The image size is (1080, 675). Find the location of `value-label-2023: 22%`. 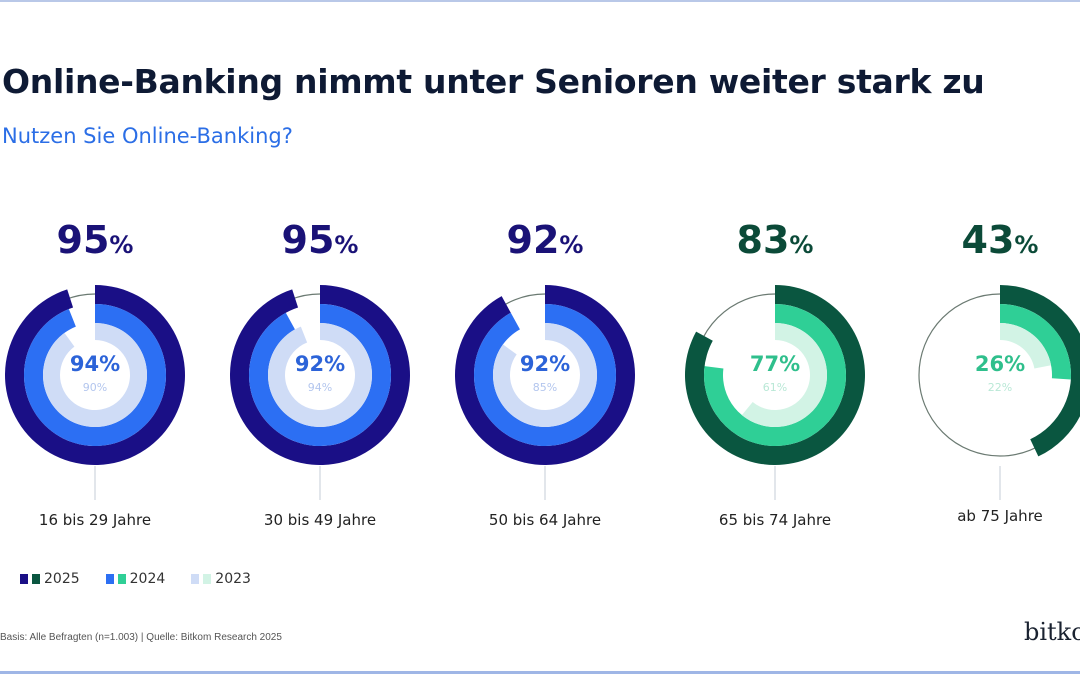

value-label-2023: 22% is located at coordinates (1000, 387).